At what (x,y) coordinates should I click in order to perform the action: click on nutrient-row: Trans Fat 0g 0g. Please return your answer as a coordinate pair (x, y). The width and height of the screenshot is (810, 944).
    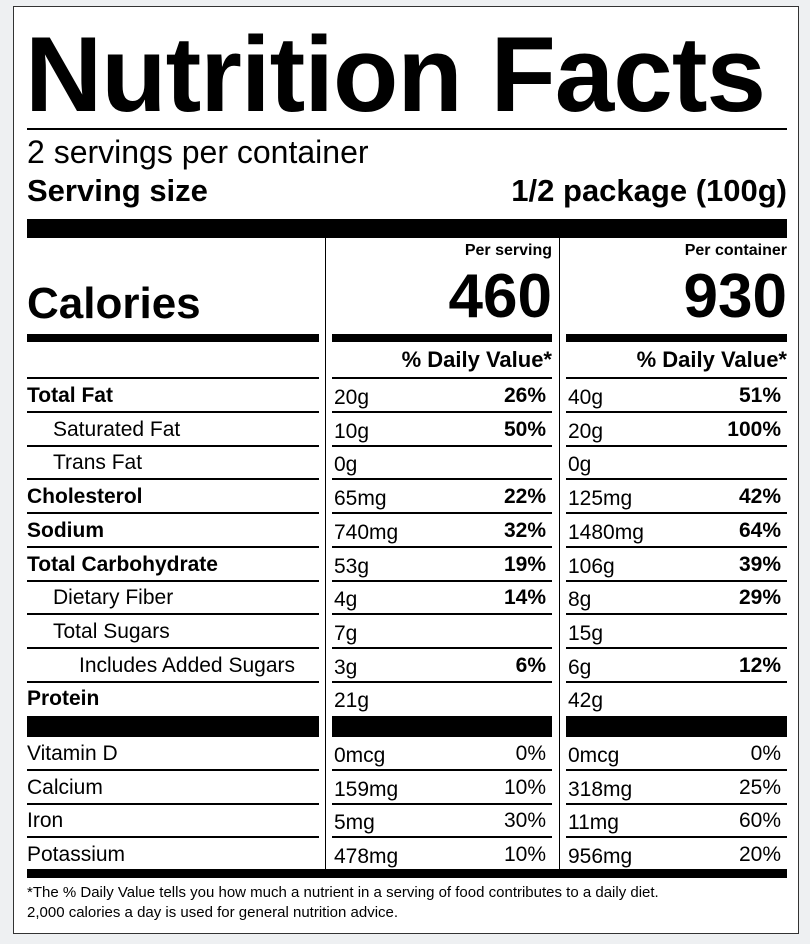
    Looking at the image, I should click on (407, 463).